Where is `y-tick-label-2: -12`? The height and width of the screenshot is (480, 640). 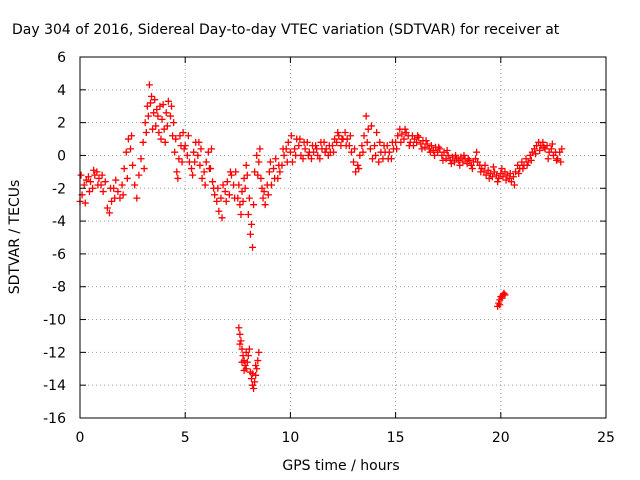 y-tick-label-2: -12 is located at coordinates (54, 353).